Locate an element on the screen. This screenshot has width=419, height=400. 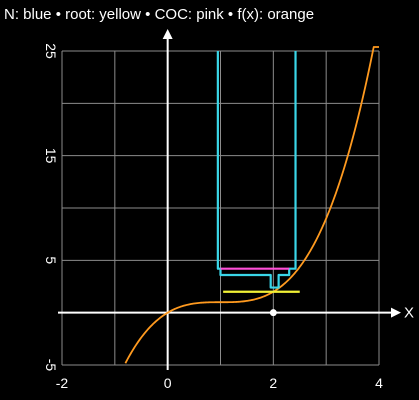
x-axis-label: X is located at coordinates (409, 313).